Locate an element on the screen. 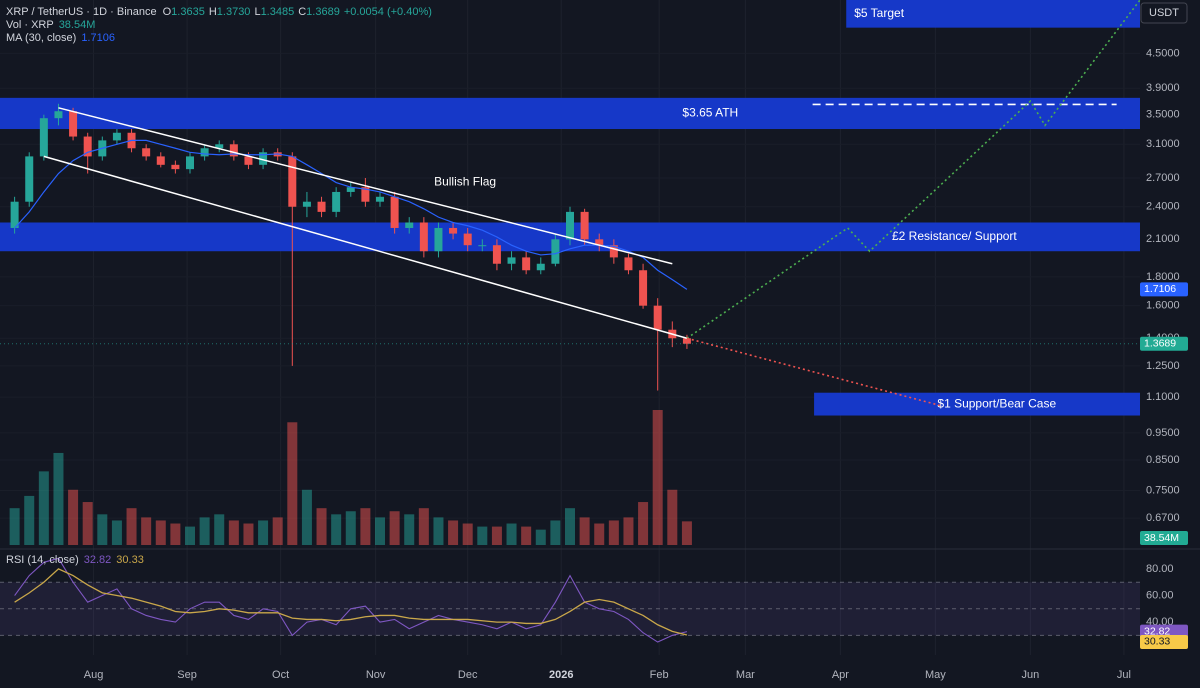 The height and width of the screenshot is (688, 1200). rsi-line is located at coordinates (351, 600).